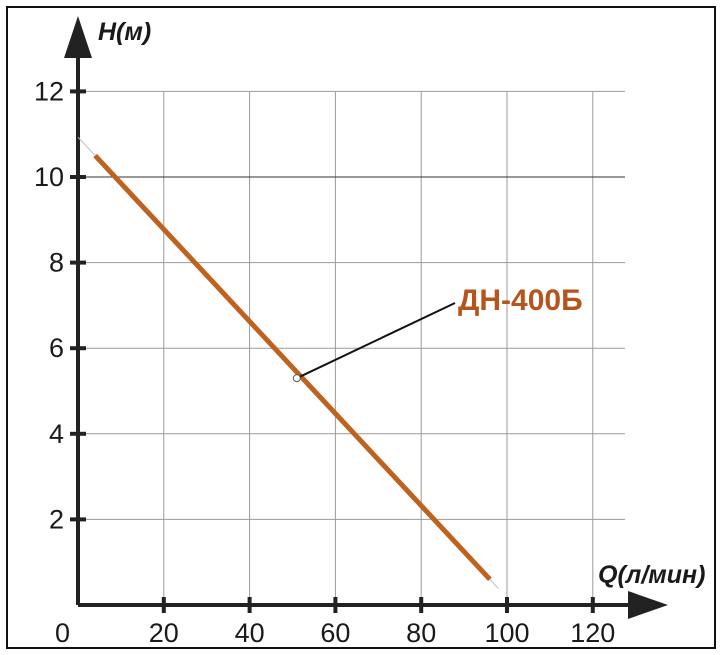 This screenshot has width=725, height=655. I want to click on x-tick-label-120: 120, so click(592, 633).